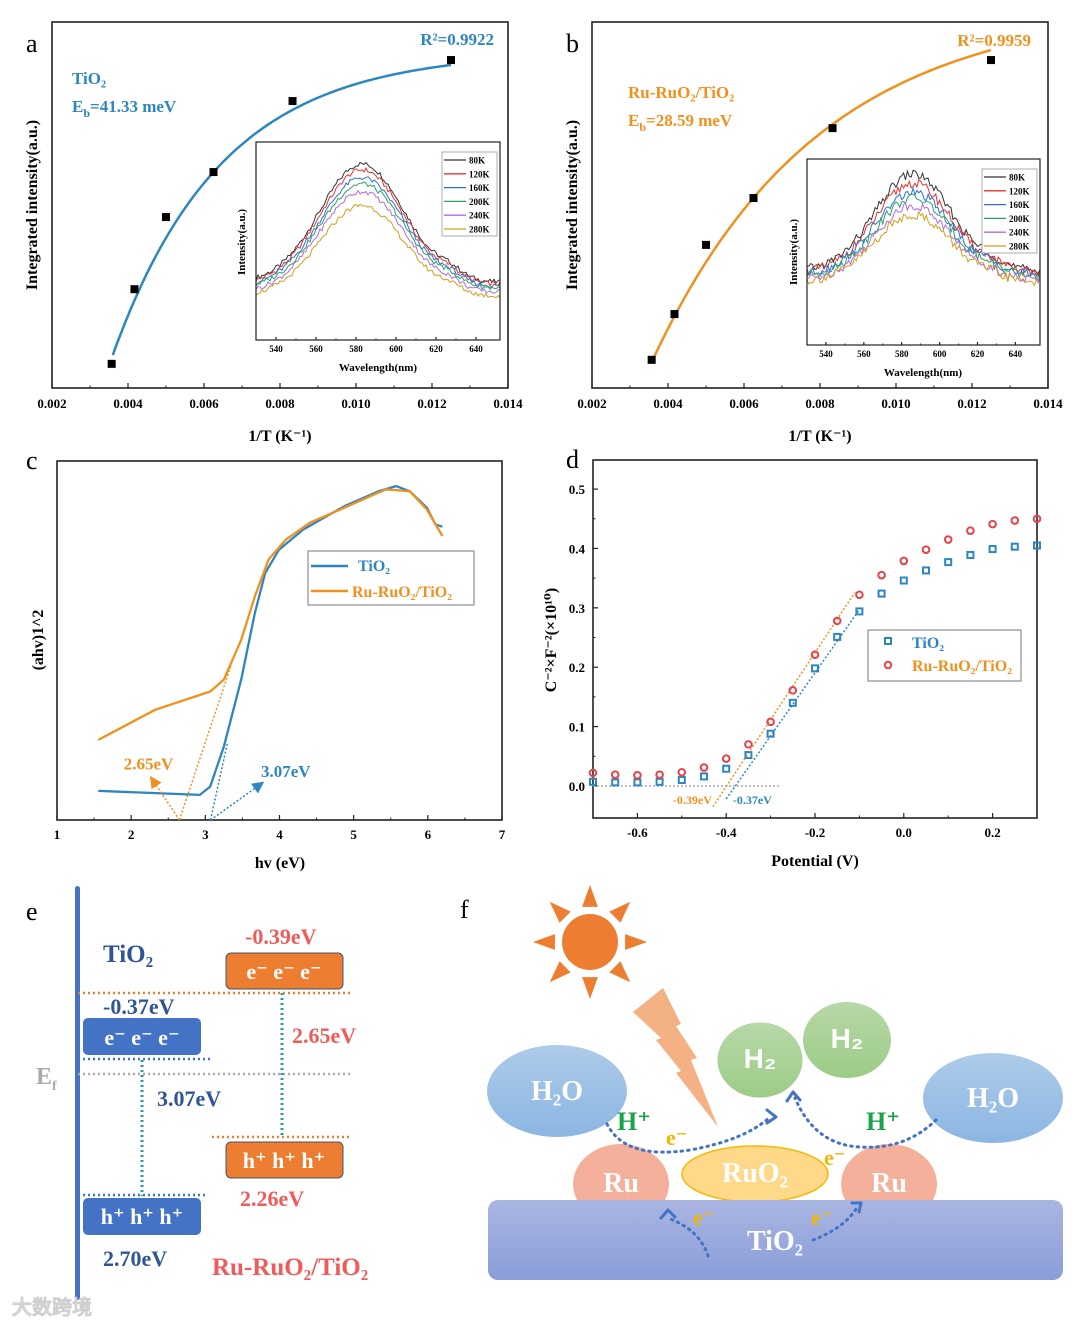  I want to click on annotation-arrow, so click(237, 801).